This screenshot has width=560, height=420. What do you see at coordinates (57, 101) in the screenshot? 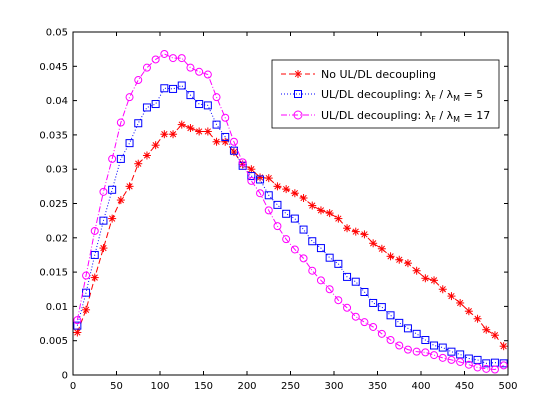
I see `y-tick-label: 0.04` at bounding box center [57, 101].